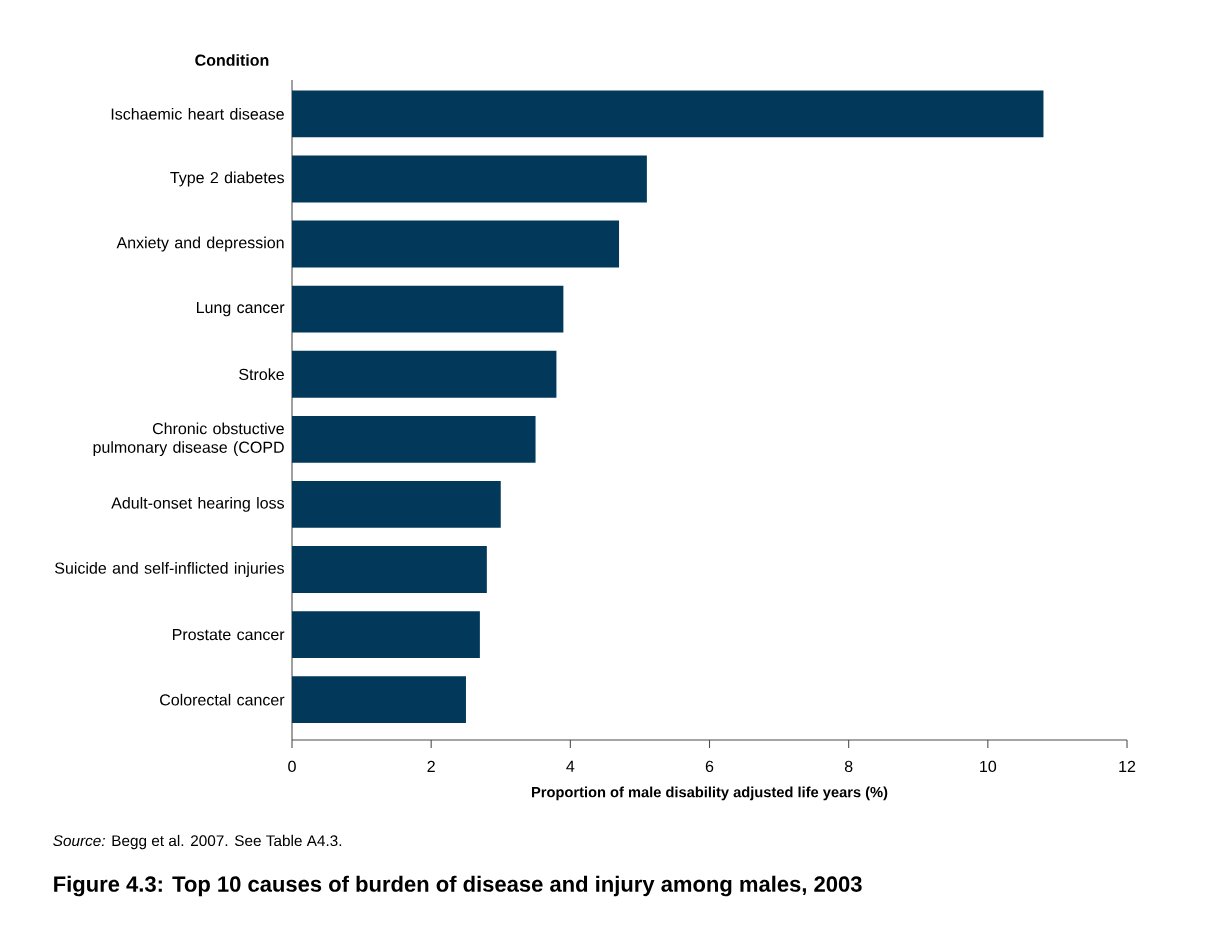  What do you see at coordinates (570, 766) in the screenshot?
I see `x-tick-label: 4` at bounding box center [570, 766].